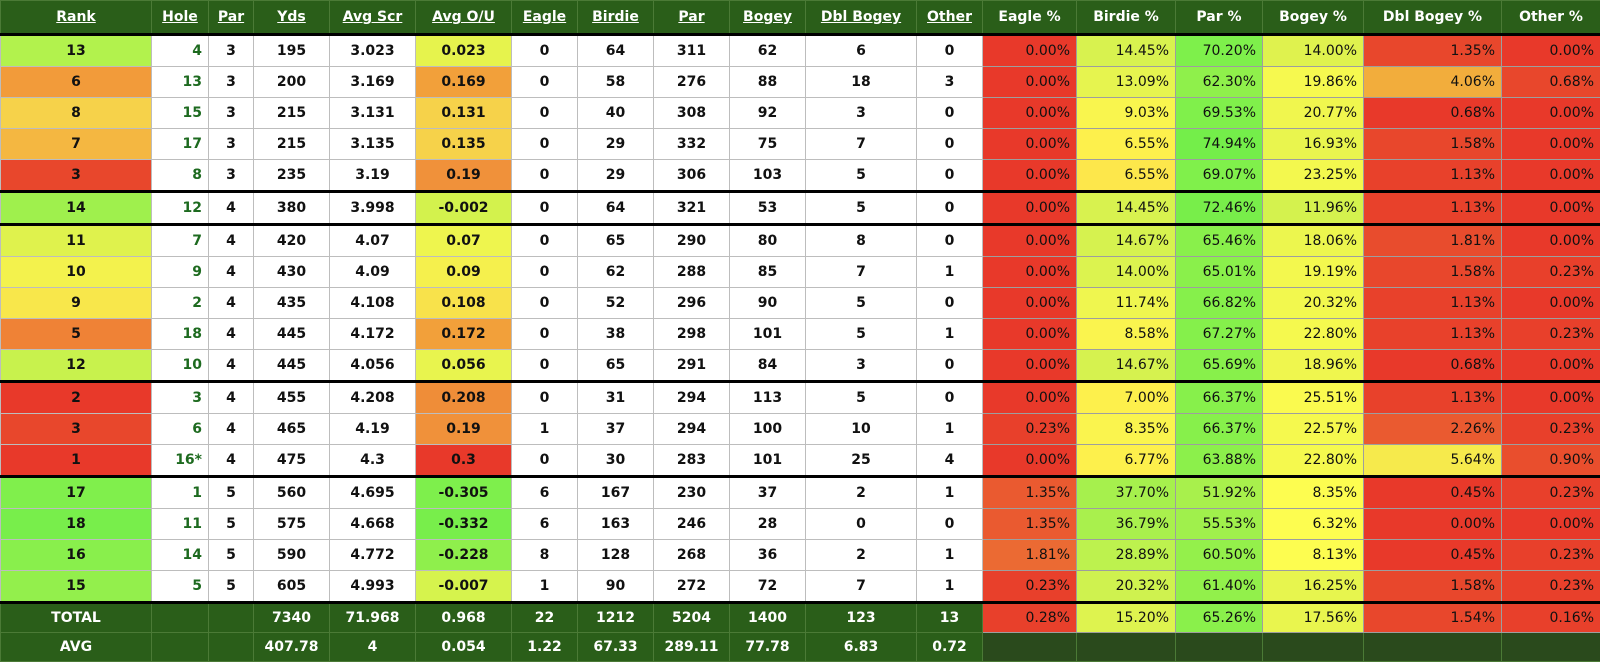  I want to click on cell-other-pct: 0.00%, so click(1551, 144).